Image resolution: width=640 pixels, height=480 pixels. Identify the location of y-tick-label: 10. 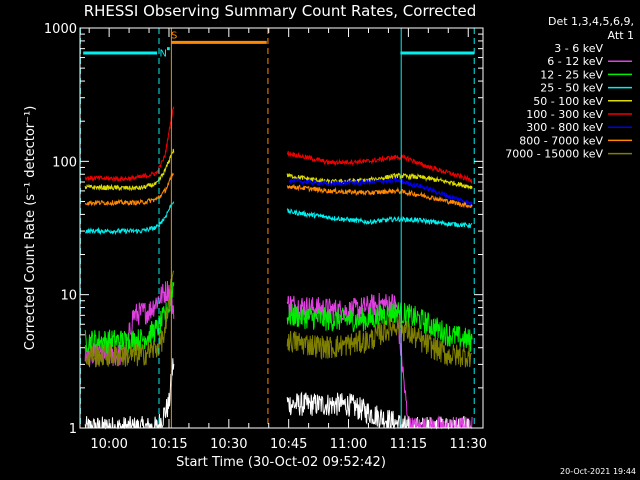
(68, 296).